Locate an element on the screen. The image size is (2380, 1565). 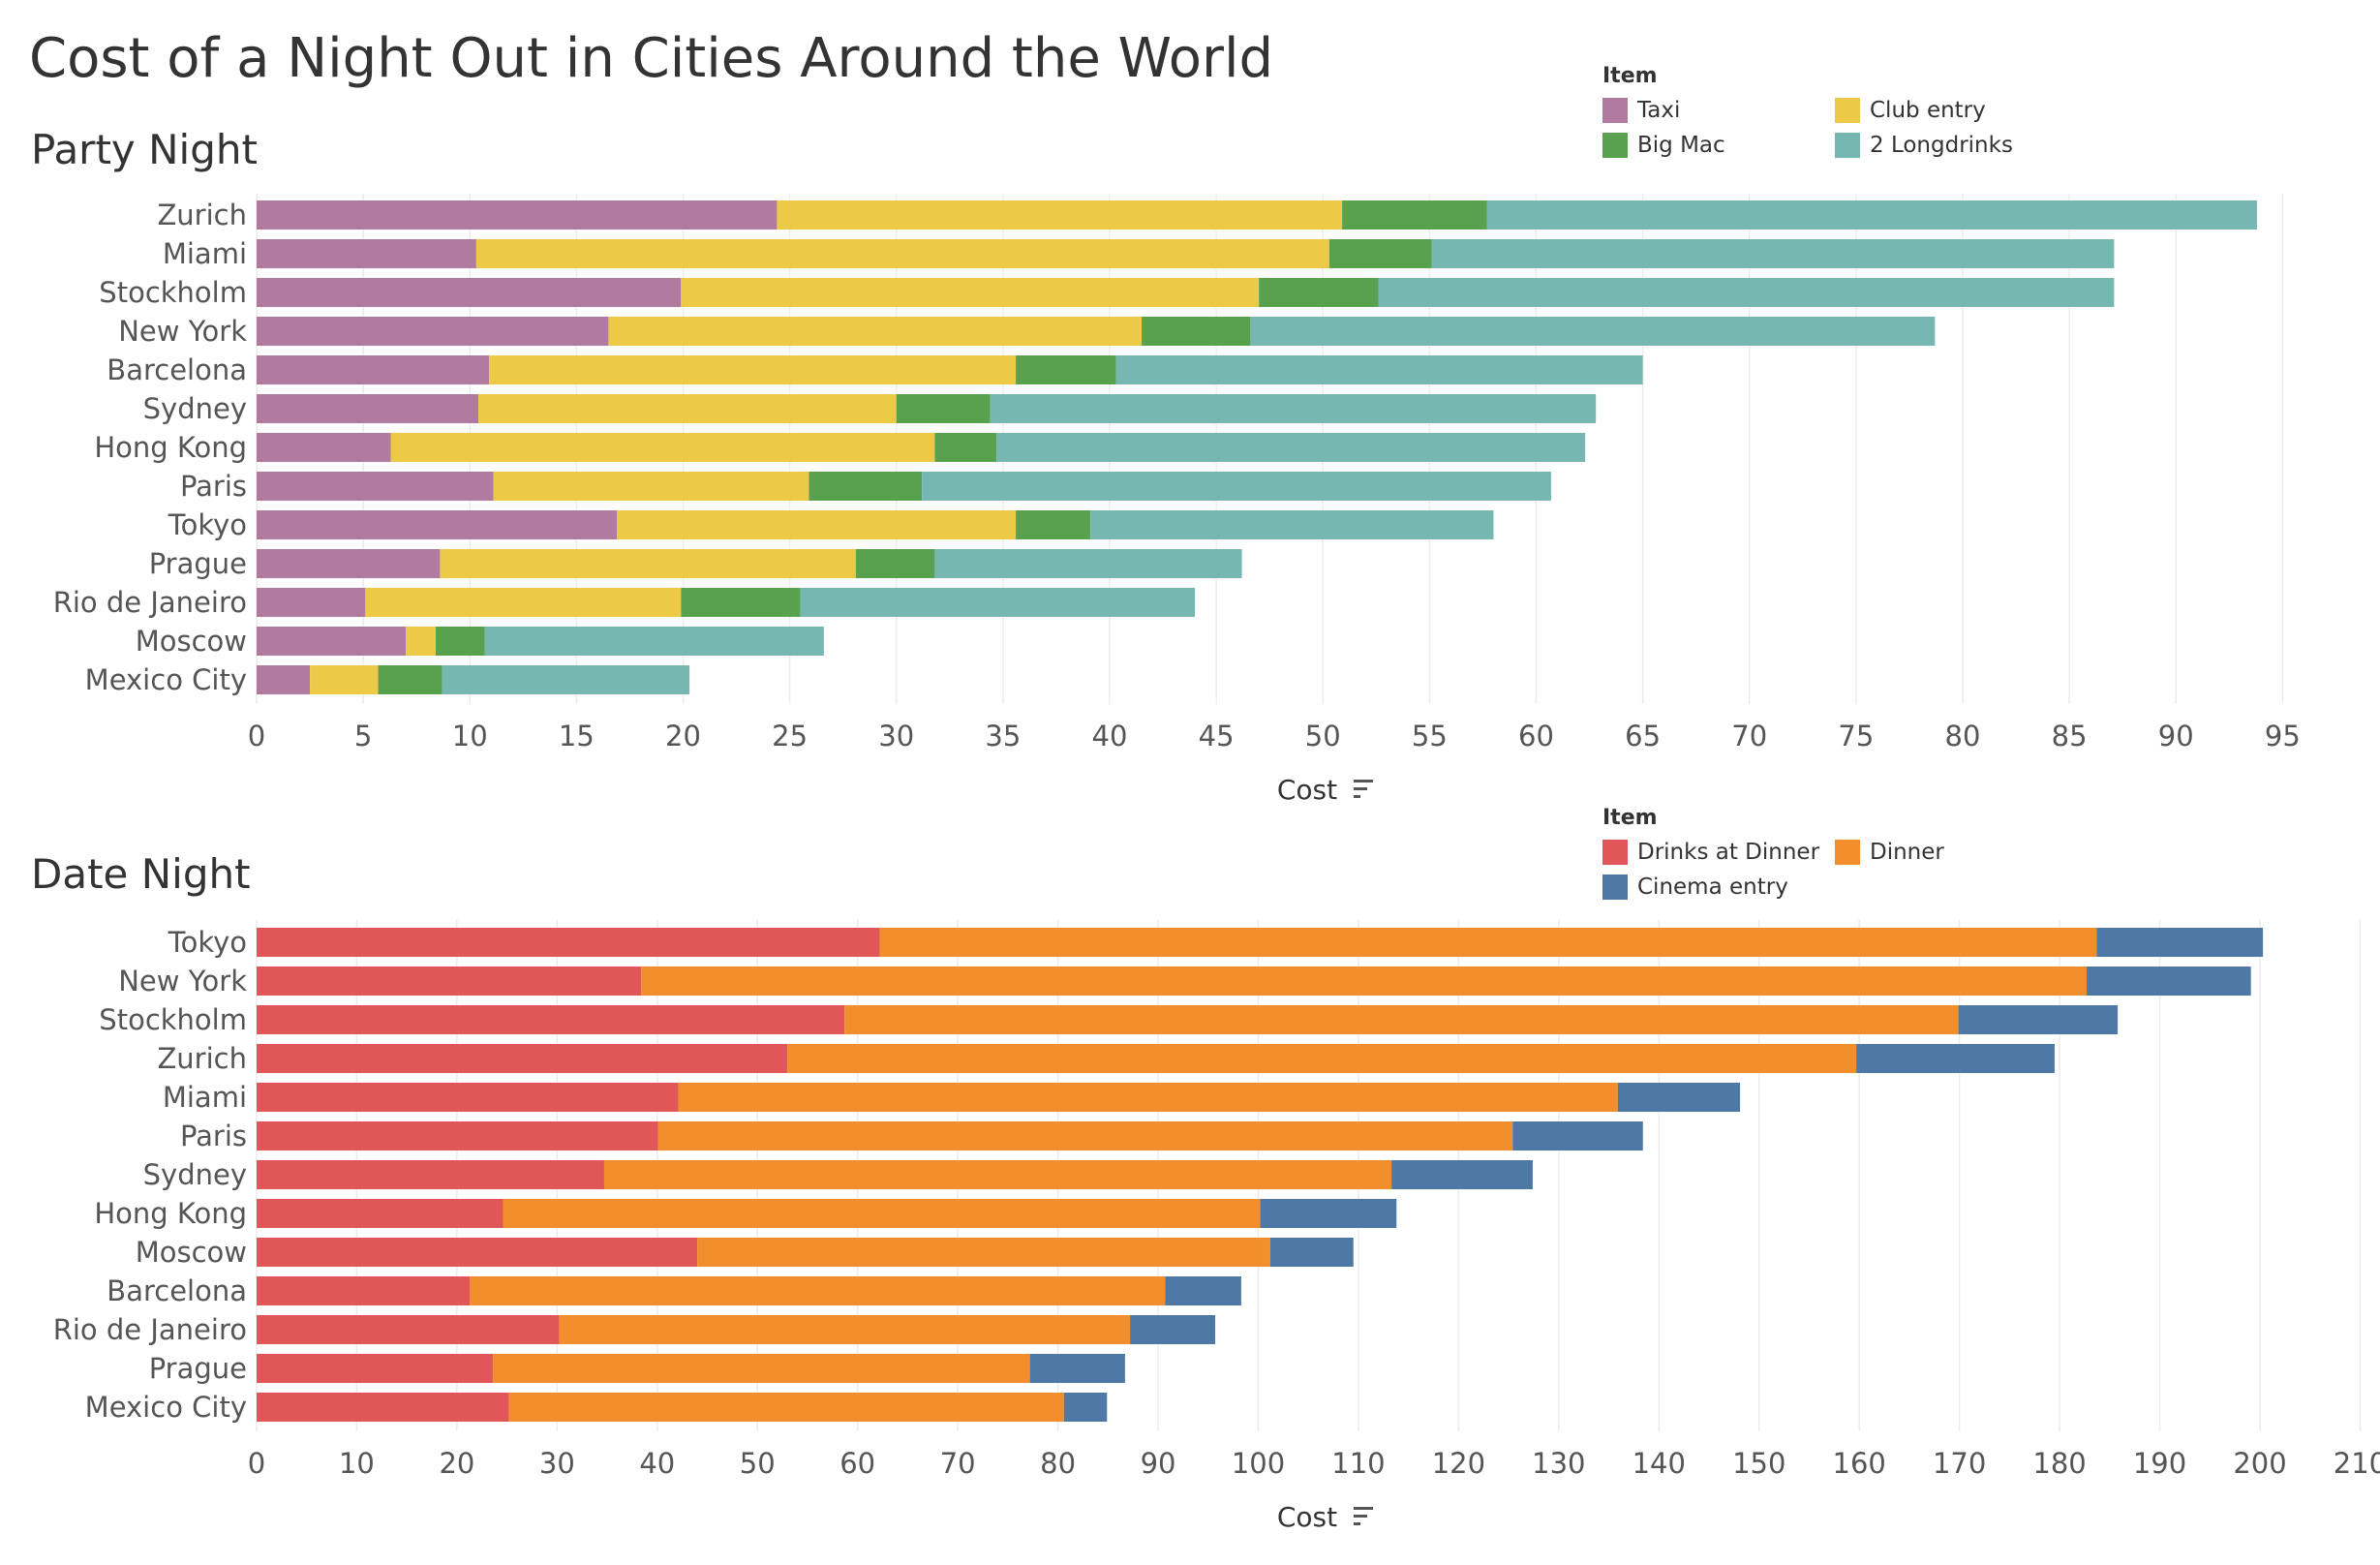
legend-item: Club entry is located at coordinates (1961, 110).